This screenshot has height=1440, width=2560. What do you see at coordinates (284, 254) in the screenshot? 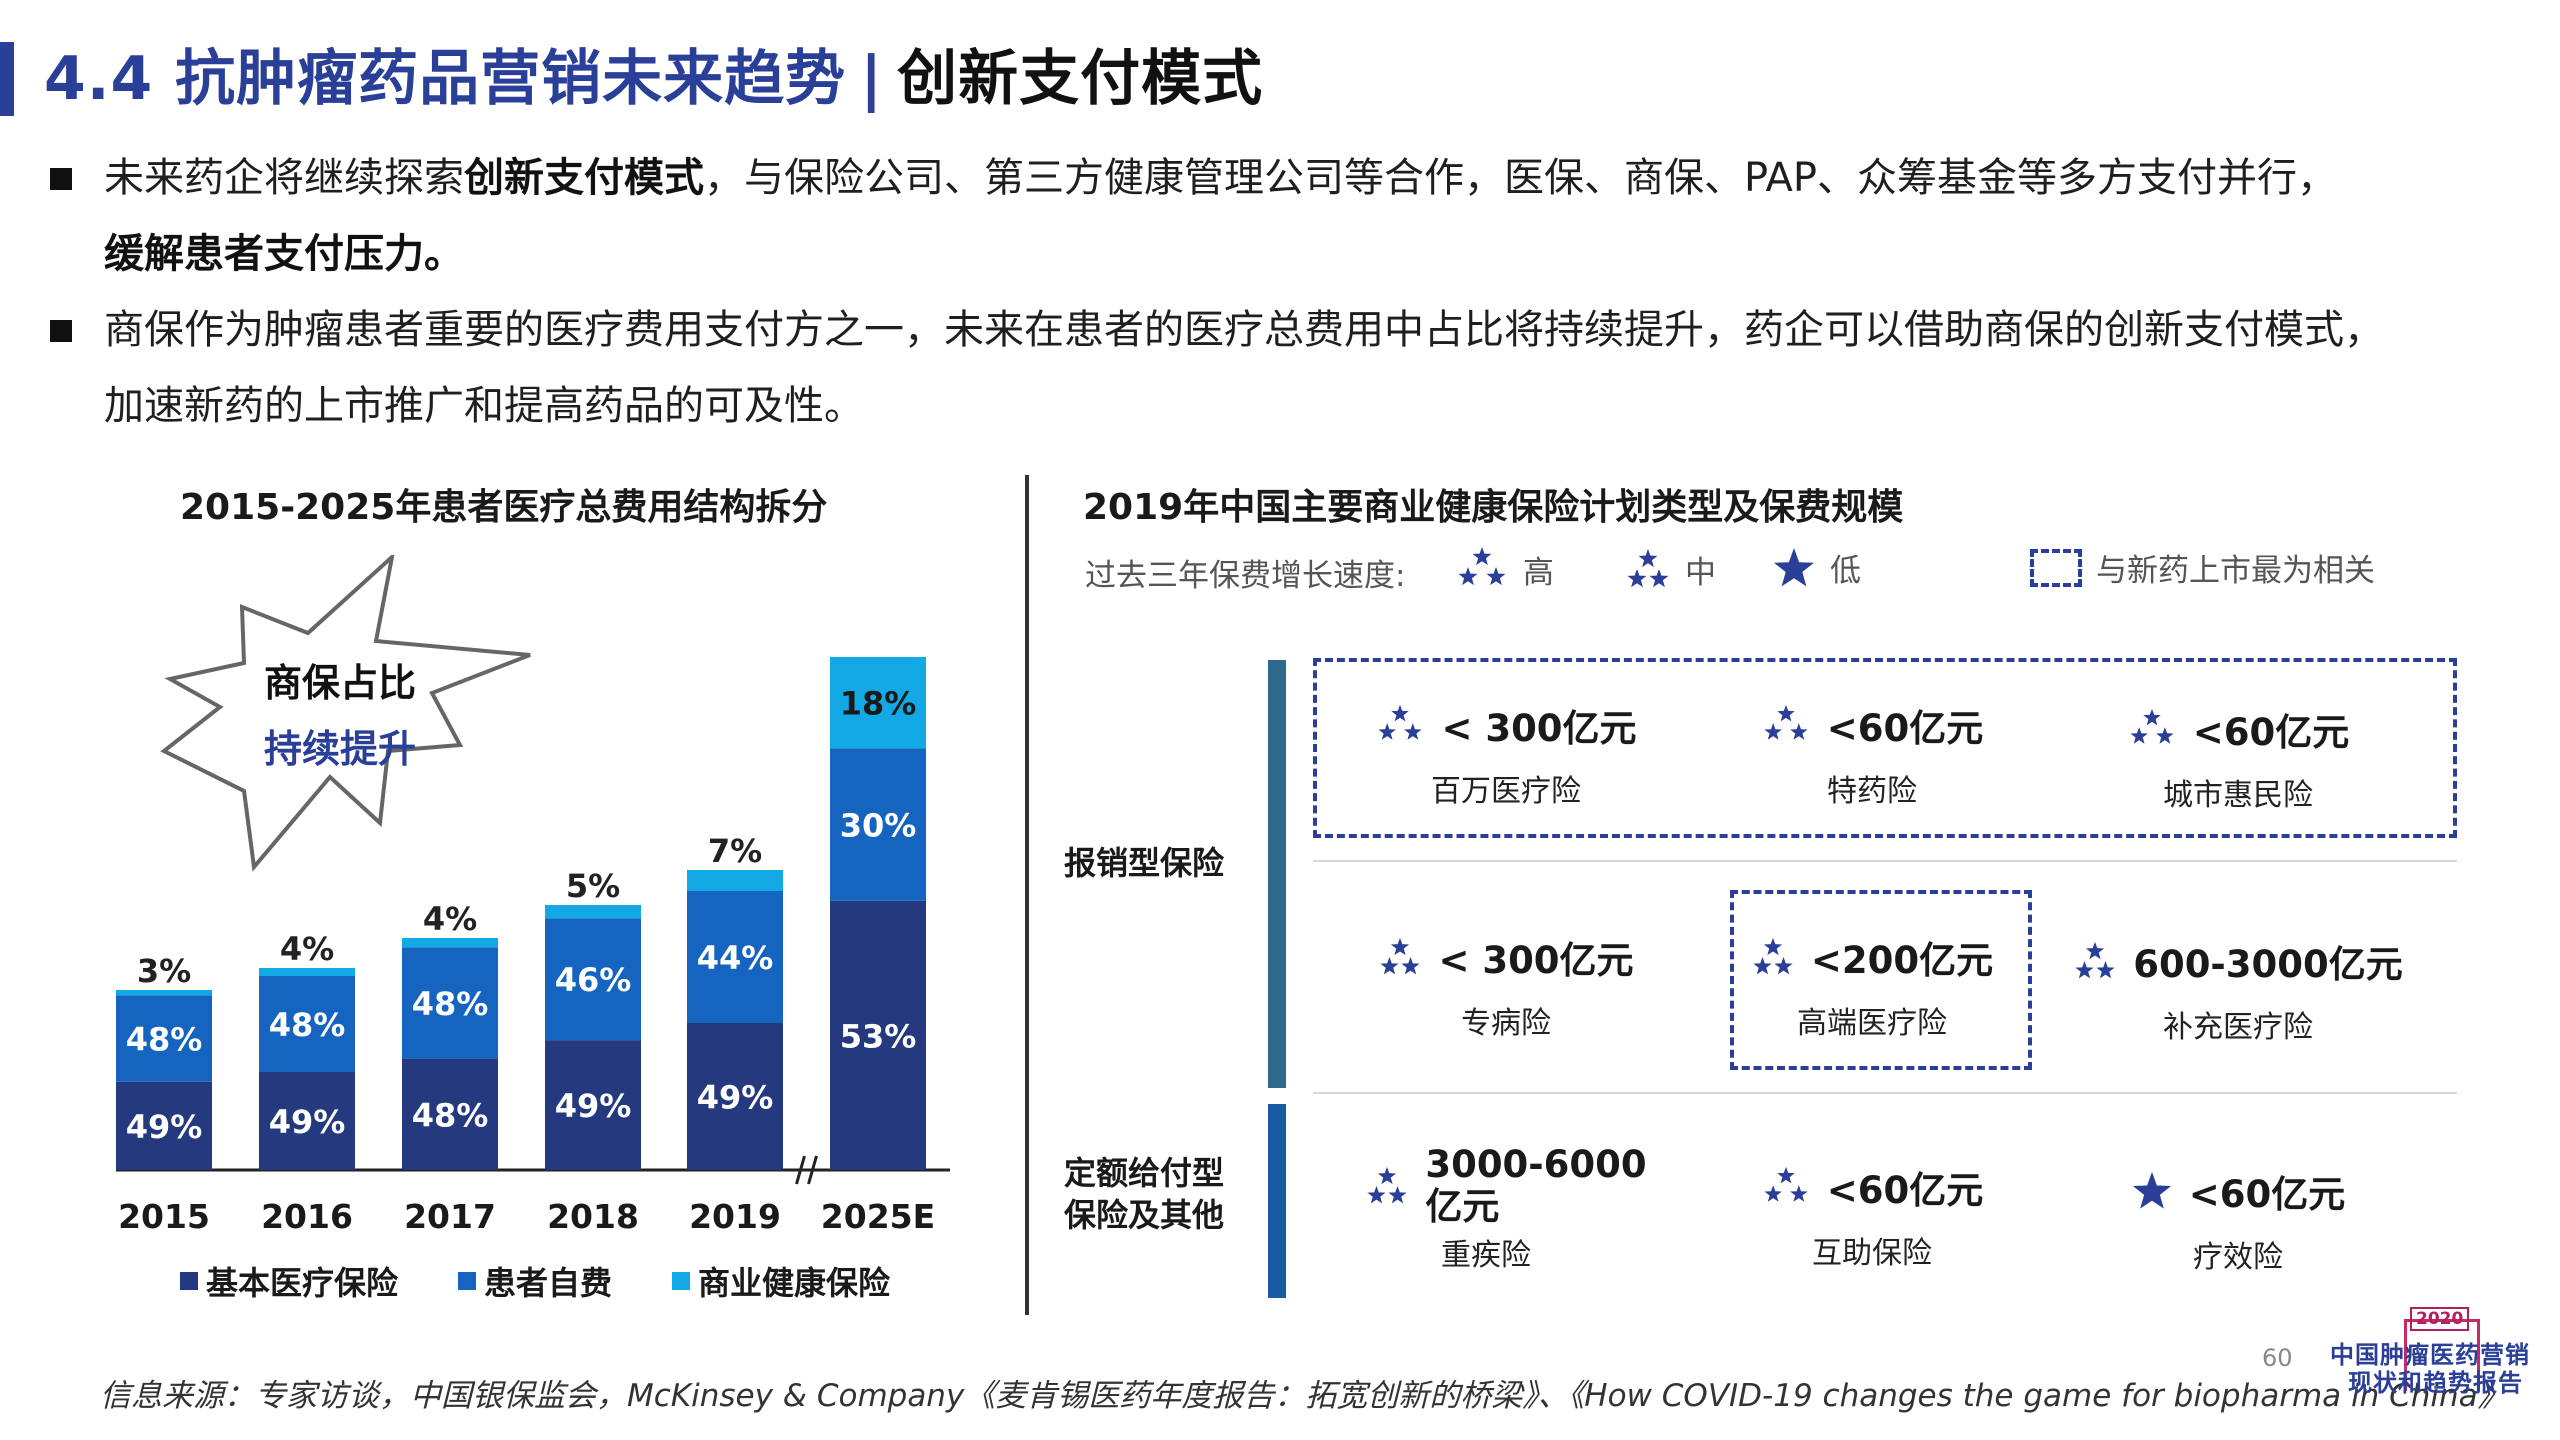
I see `bullet-bold-text: 缓解患者支付压力。` at bounding box center [284, 254].